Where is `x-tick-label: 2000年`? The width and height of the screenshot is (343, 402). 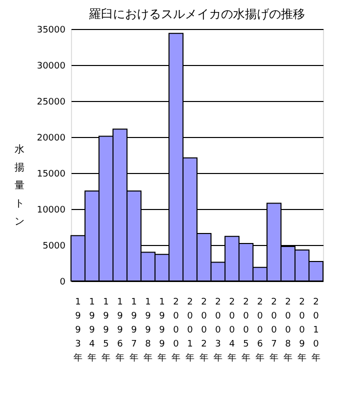
x-tick-label: 2000年 is located at coordinates (176, 331).